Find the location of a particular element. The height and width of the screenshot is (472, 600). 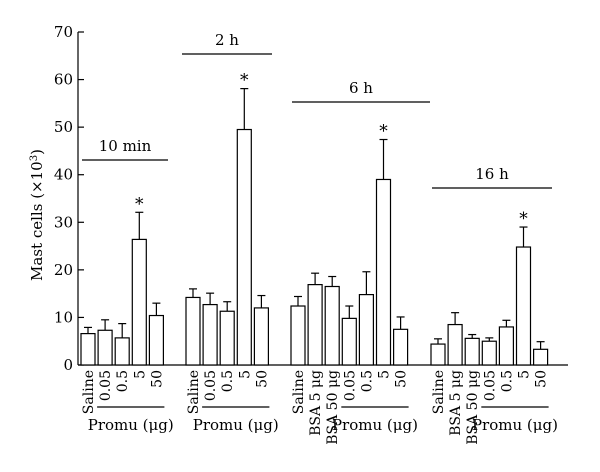

y-axis-label-sup: 3 is located at coordinates (34, 158).